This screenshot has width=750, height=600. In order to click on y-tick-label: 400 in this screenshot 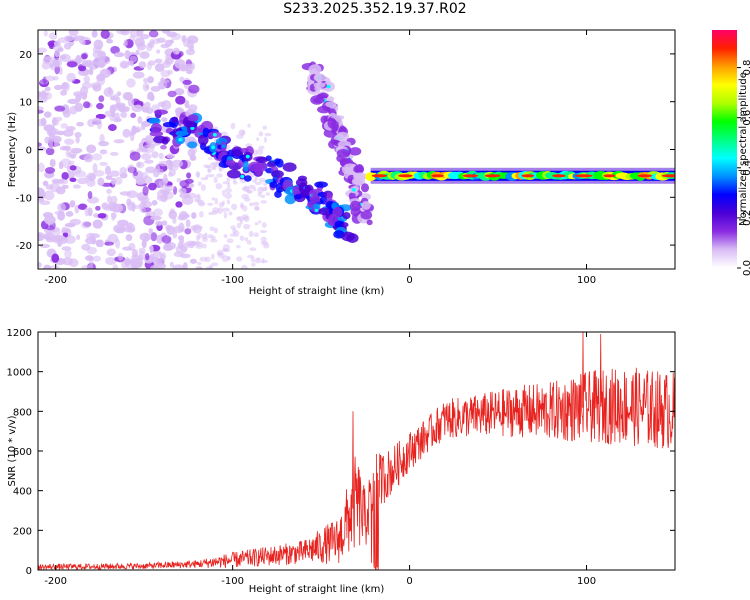, I will do `click(22, 492)`.